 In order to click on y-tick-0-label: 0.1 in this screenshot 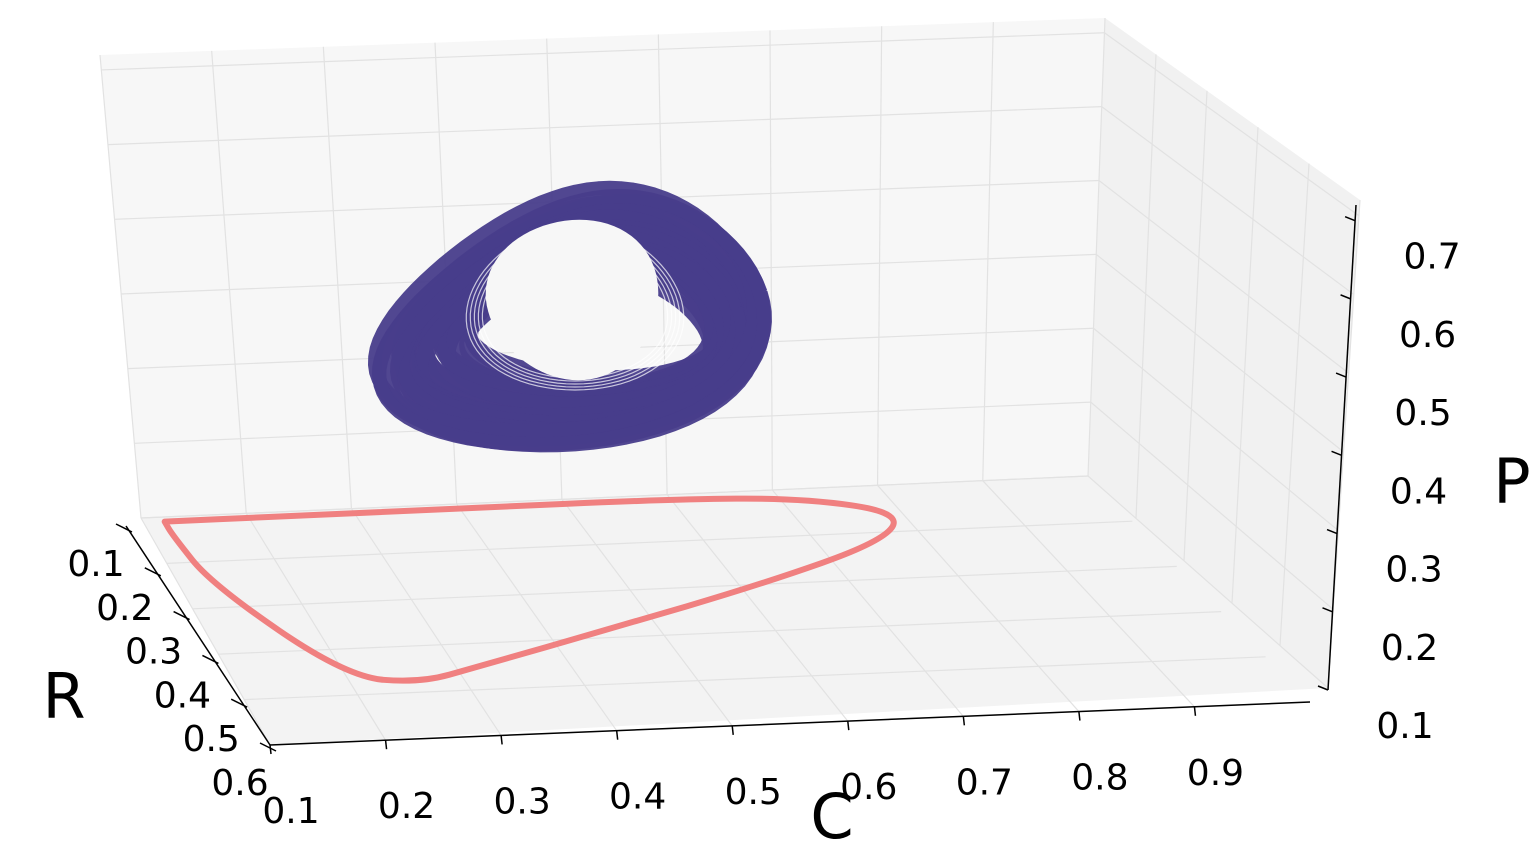, I will do `click(95, 564)`.